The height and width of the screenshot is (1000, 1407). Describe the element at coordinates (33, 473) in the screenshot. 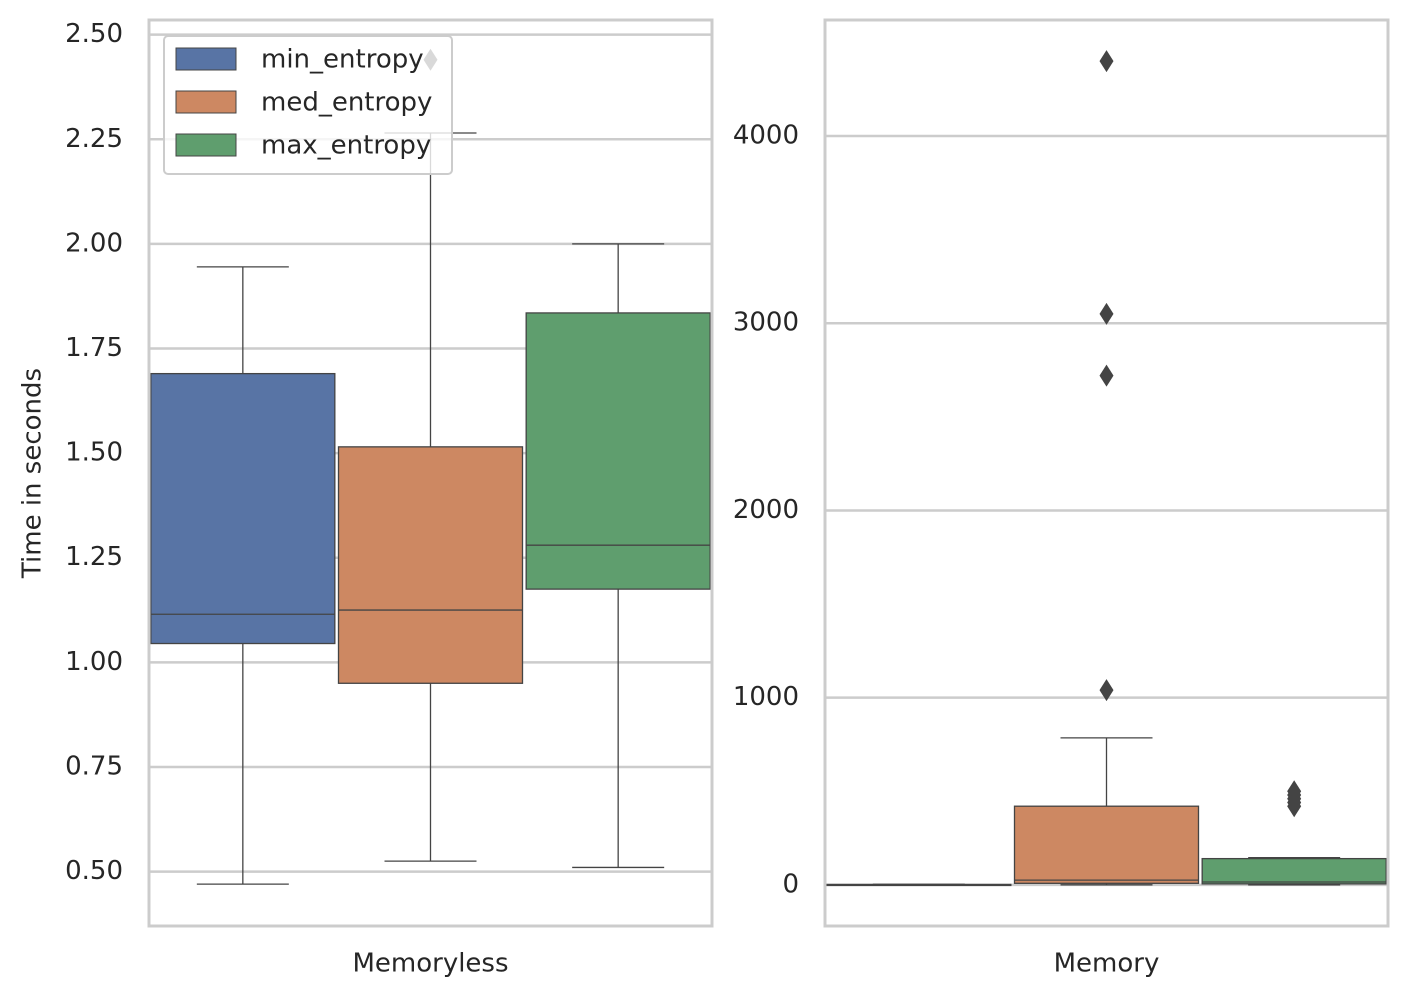

I see `y-axis-label: Time in seconds` at that location.